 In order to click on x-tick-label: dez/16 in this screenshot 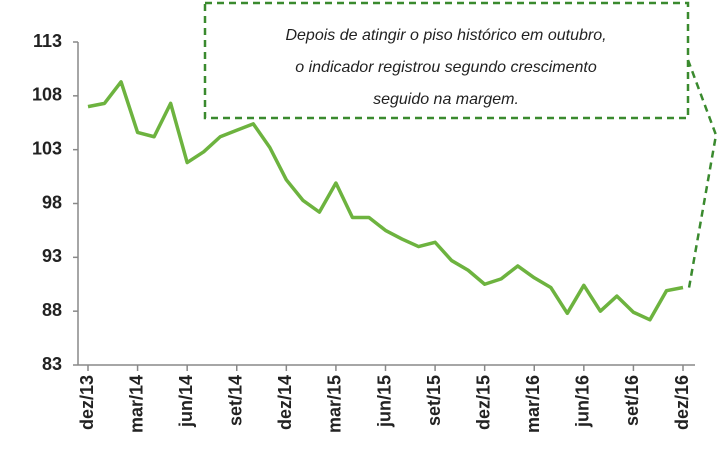, I will do `click(682, 402)`.